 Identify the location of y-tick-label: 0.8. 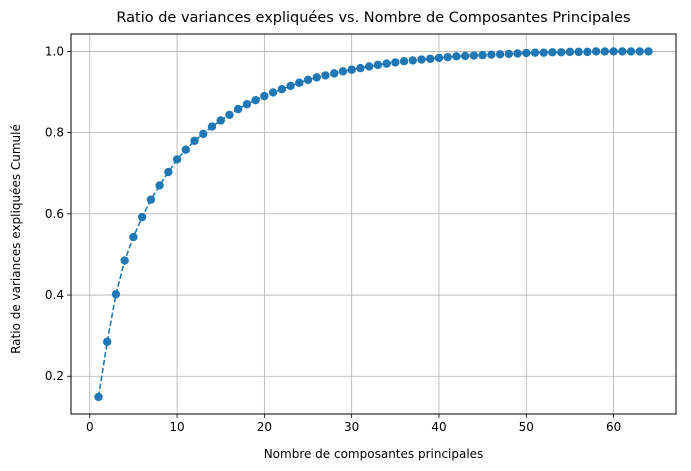
(54, 133).